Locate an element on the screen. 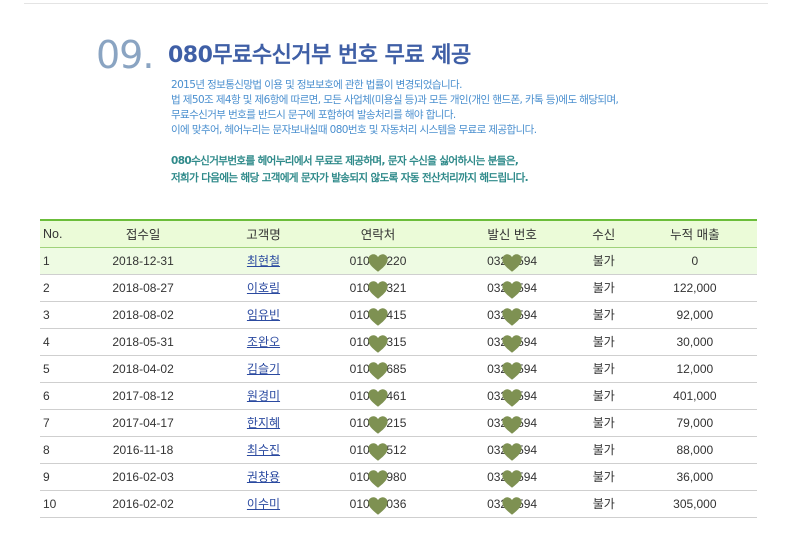 The width and height of the screenshot is (800, 550). cell-date: 2018-12-31 is located at coordinates (143, 260).